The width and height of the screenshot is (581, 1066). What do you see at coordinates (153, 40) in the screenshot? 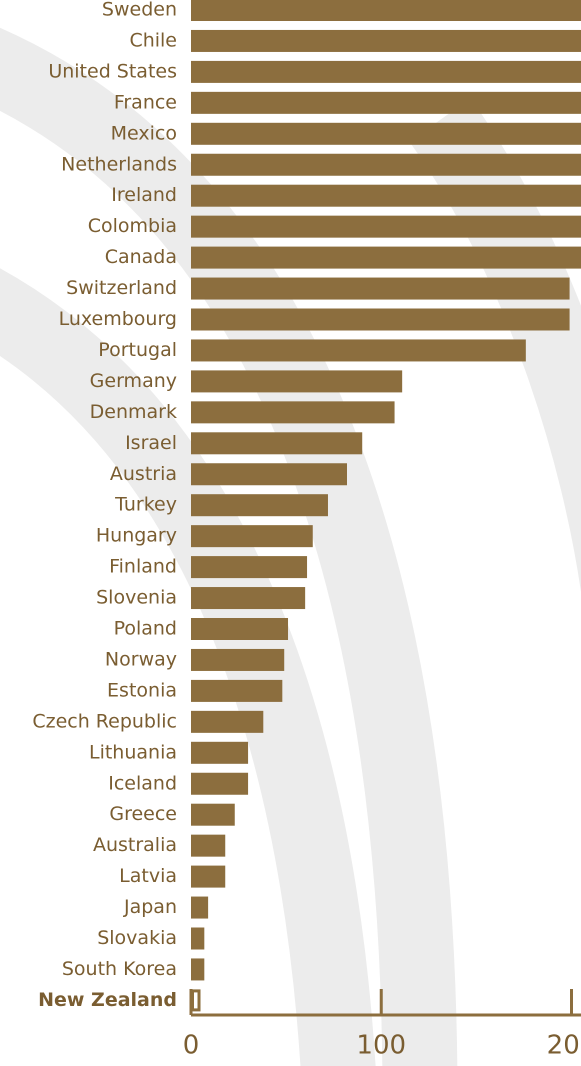
I see `category-label: Chile` at bounding box center [153, 40].